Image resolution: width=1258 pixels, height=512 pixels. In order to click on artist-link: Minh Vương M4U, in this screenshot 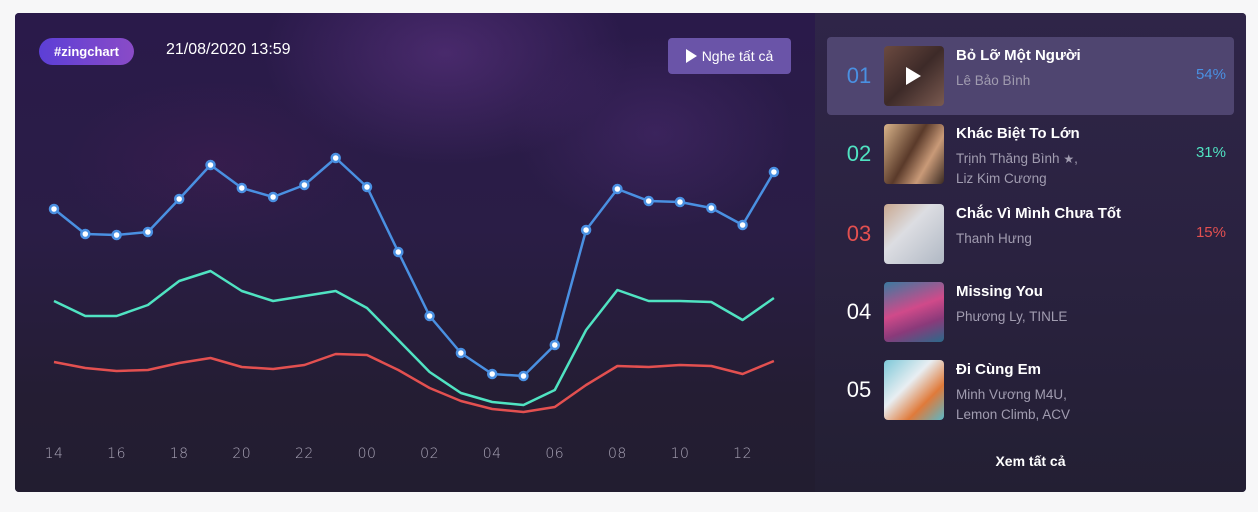, I will do `click(1011, 394)`.